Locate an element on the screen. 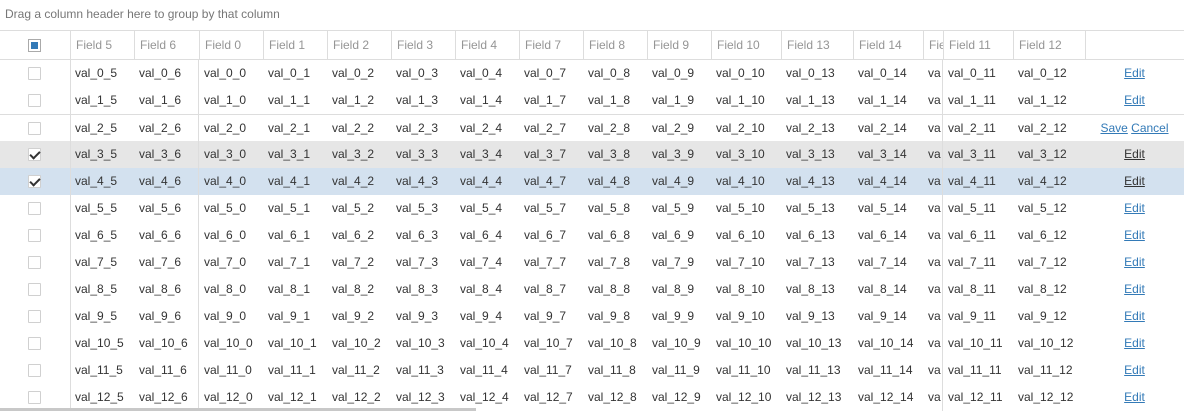 Image resolution: width=1184 pixels, height=411 pixels. table-cell: val_4_13 is located at coordinates (810, 181).